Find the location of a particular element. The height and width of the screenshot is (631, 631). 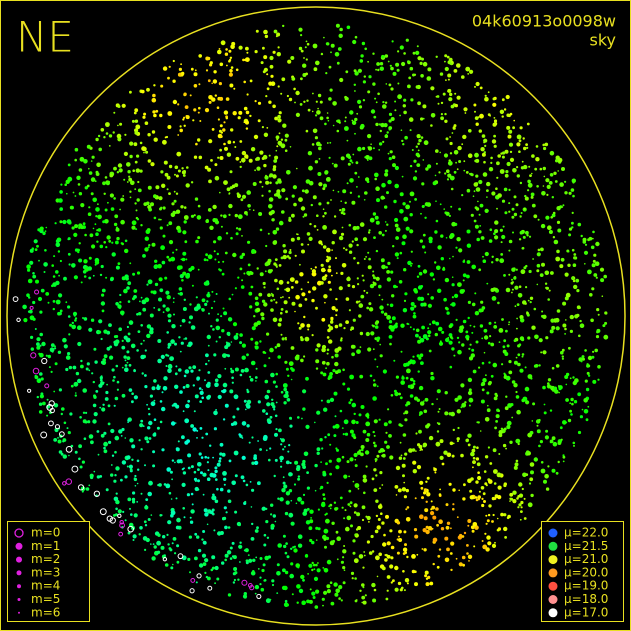

bright-star is located at coordinates (250, 585).